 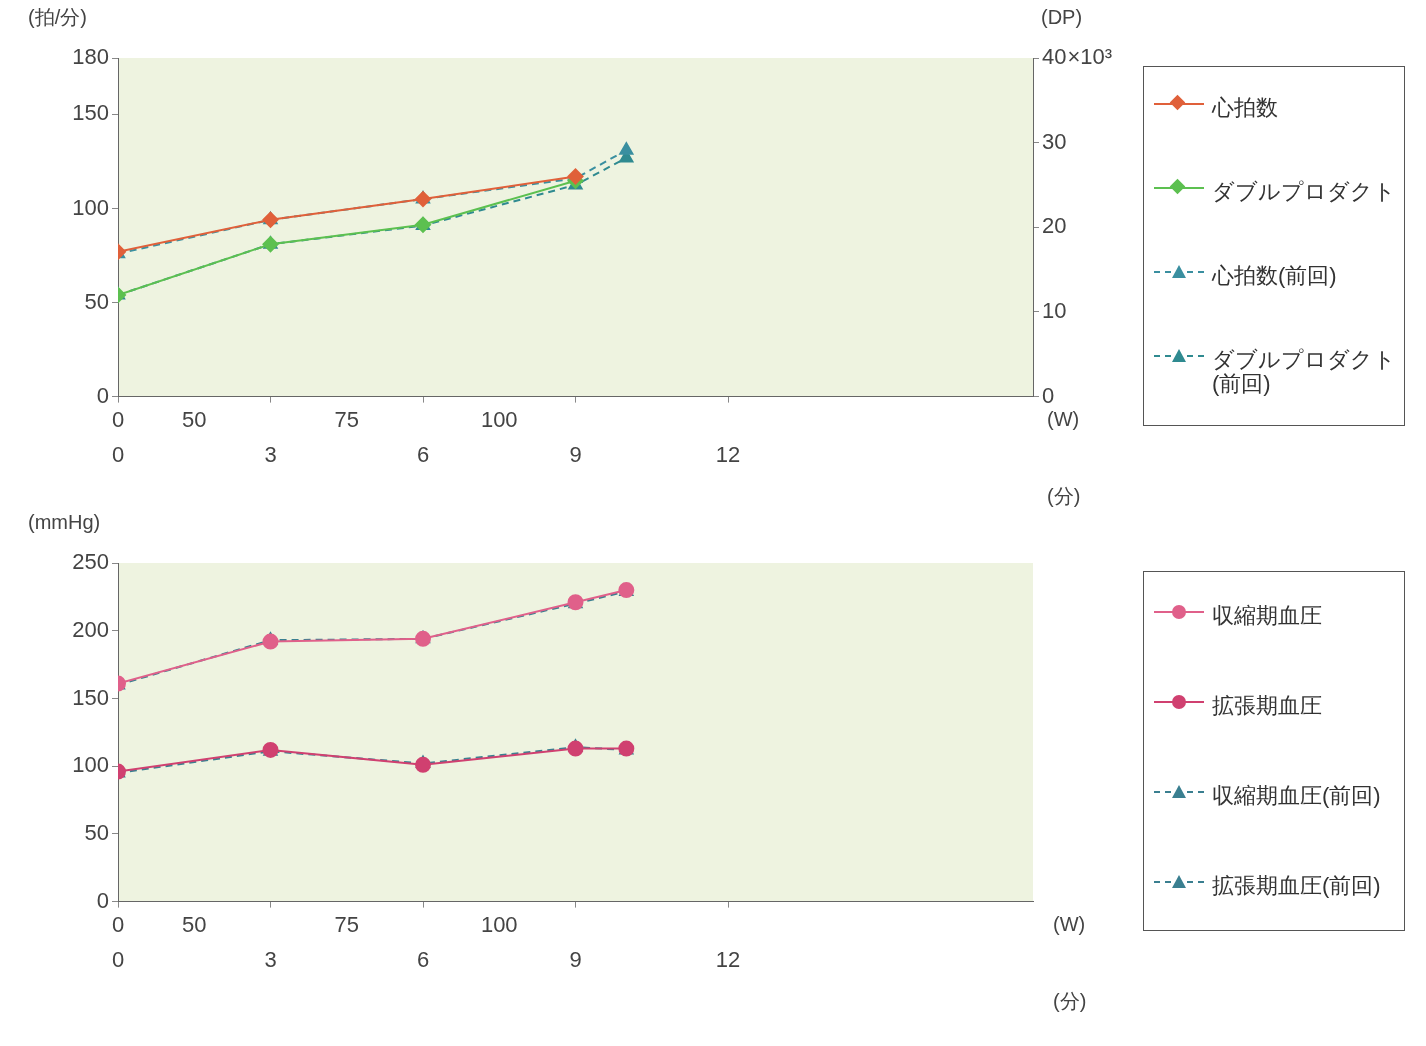 I want to click on y-tick-label: 250, so click(x=90, y=562).